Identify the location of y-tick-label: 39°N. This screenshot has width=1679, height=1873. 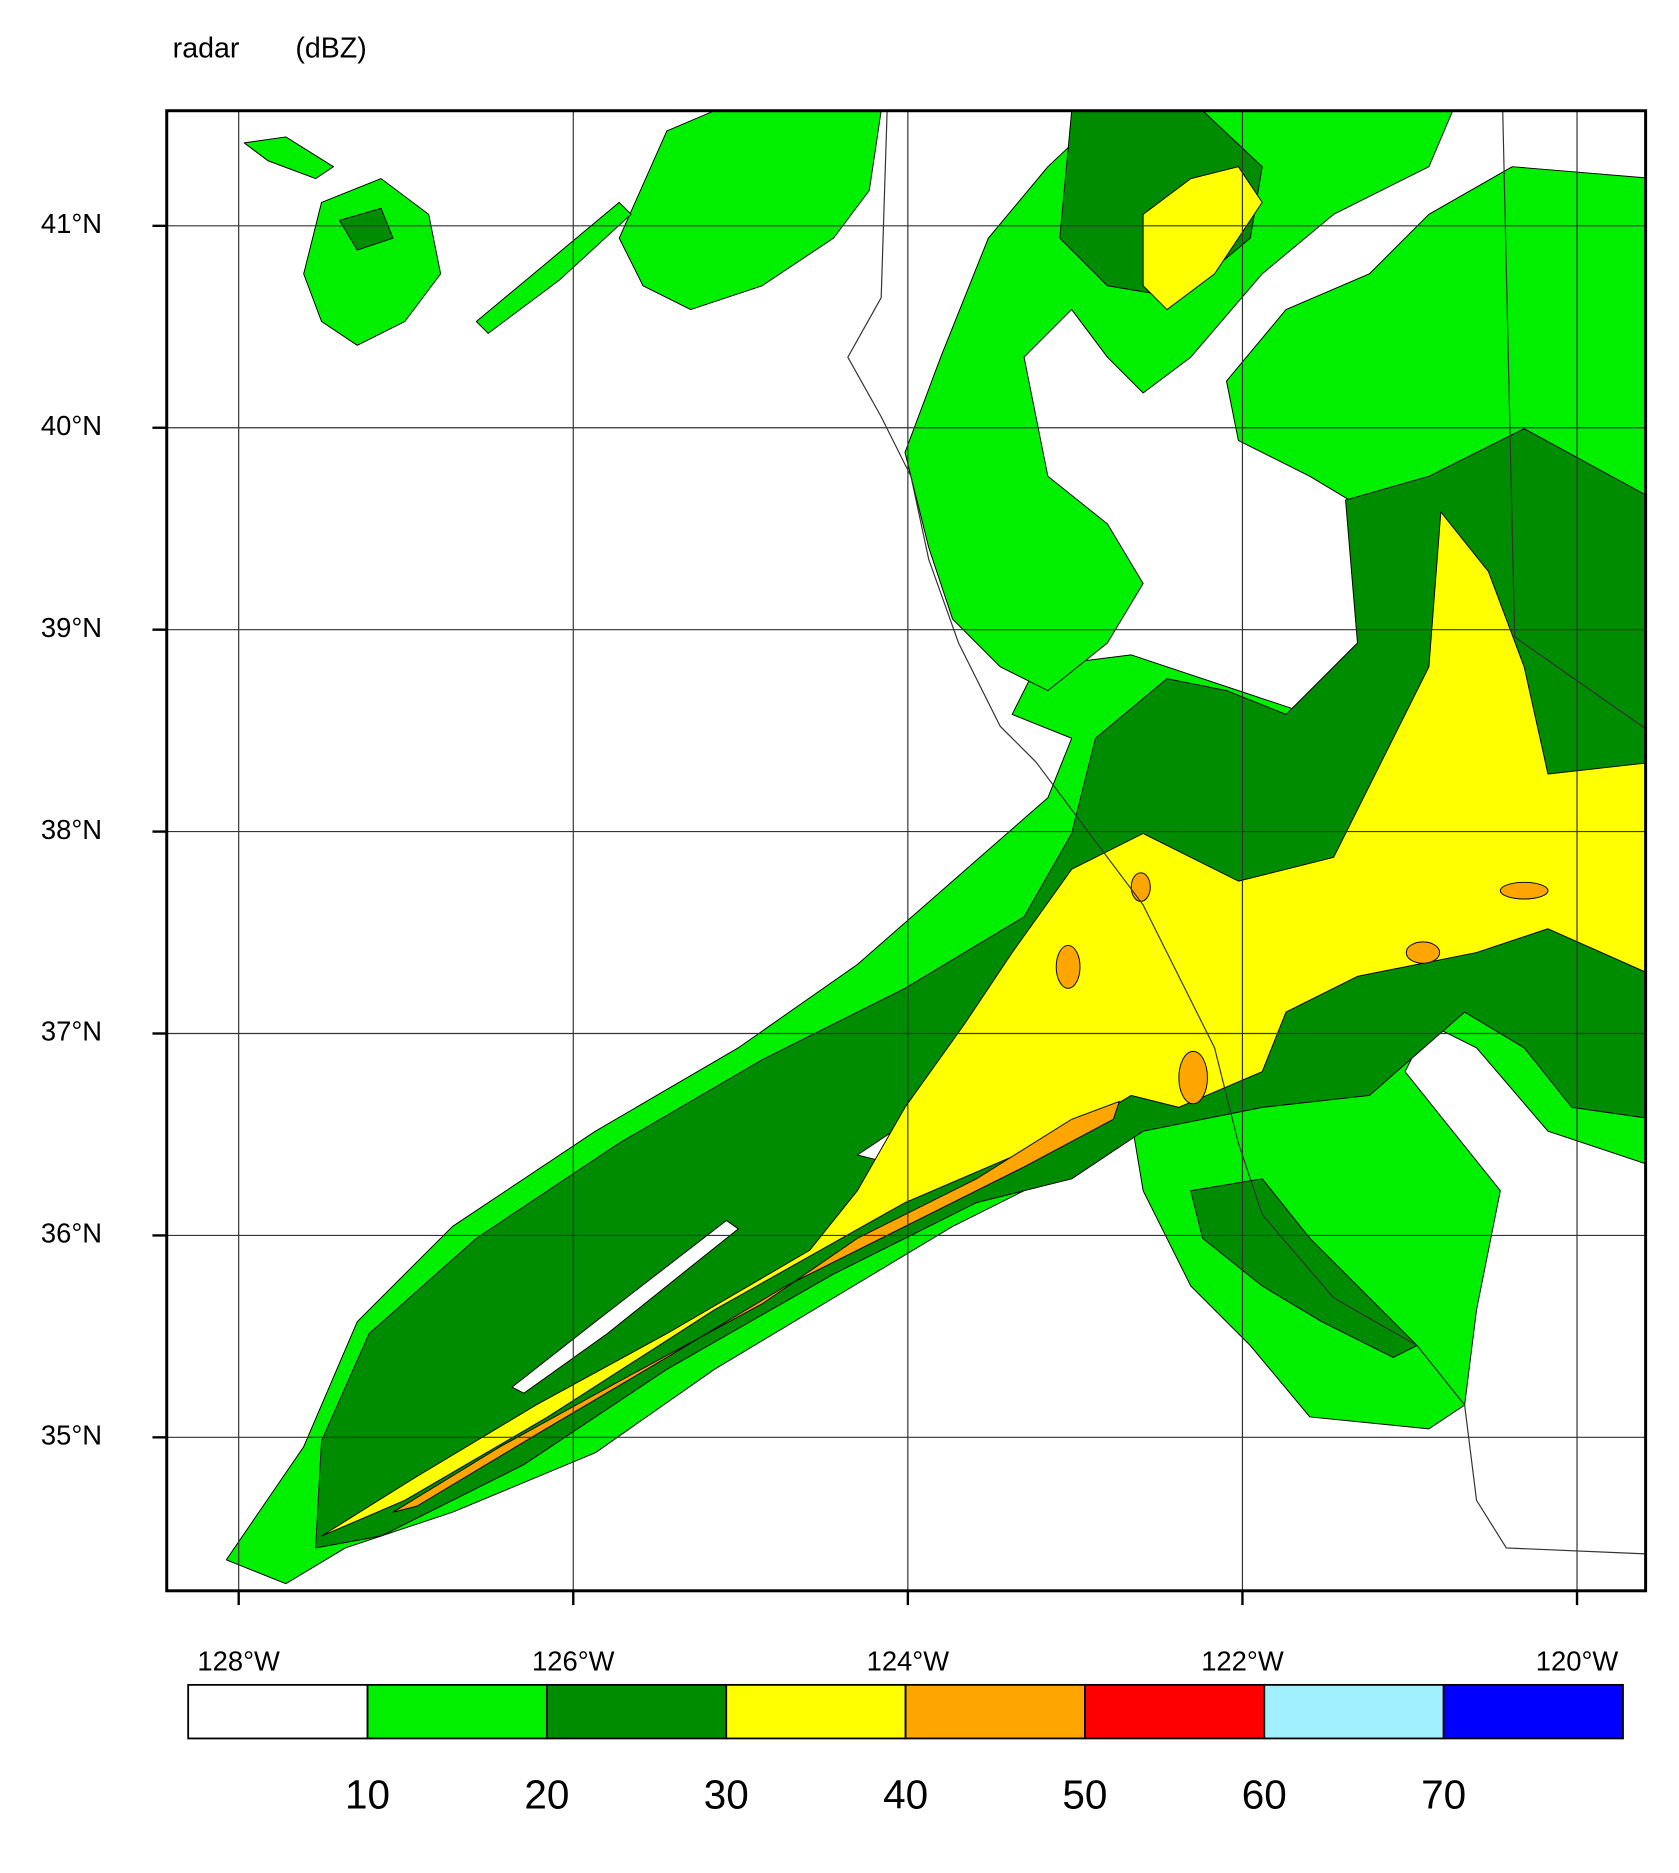
(71, 627).